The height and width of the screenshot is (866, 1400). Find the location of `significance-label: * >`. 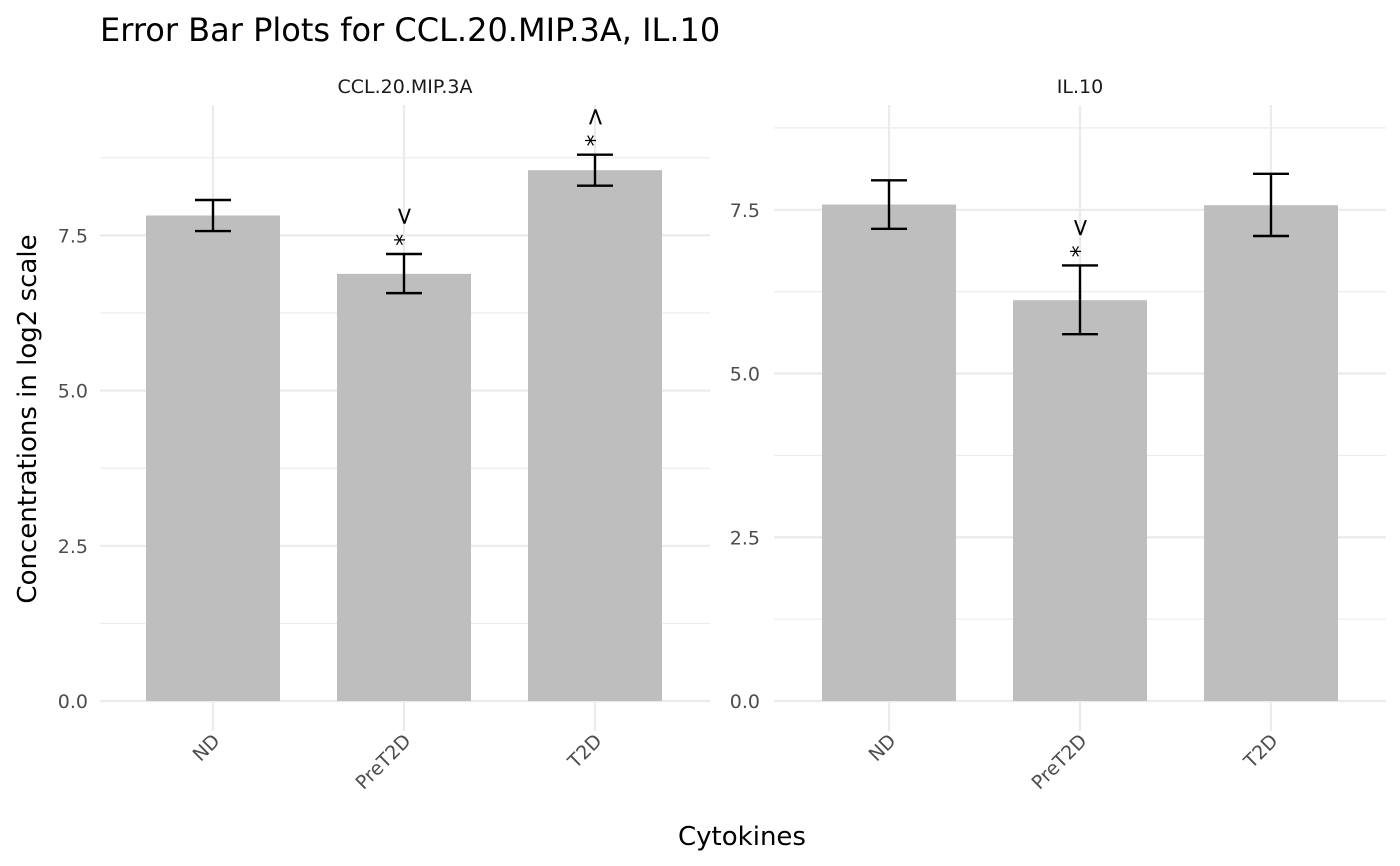

significance-label: * > is located at coordinates (595, 127).